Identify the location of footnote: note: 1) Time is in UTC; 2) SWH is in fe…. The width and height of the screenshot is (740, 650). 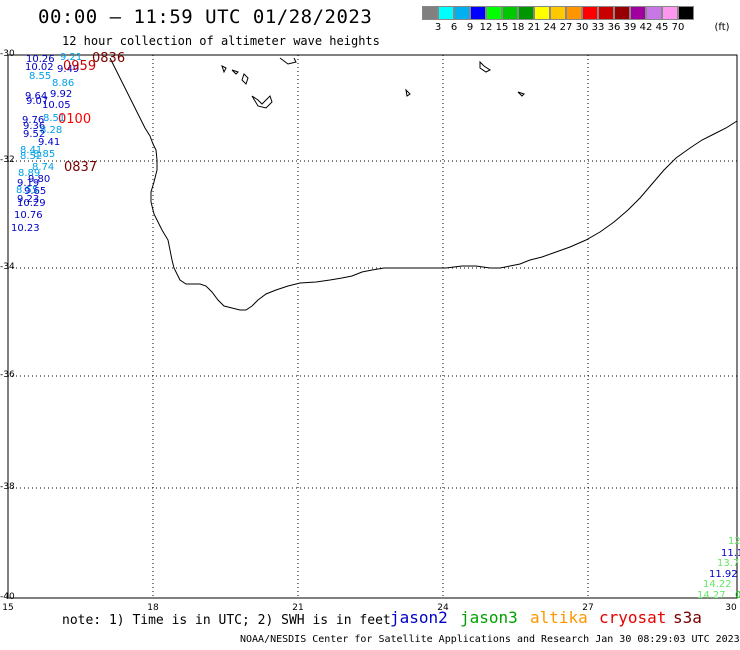
(226, 620).